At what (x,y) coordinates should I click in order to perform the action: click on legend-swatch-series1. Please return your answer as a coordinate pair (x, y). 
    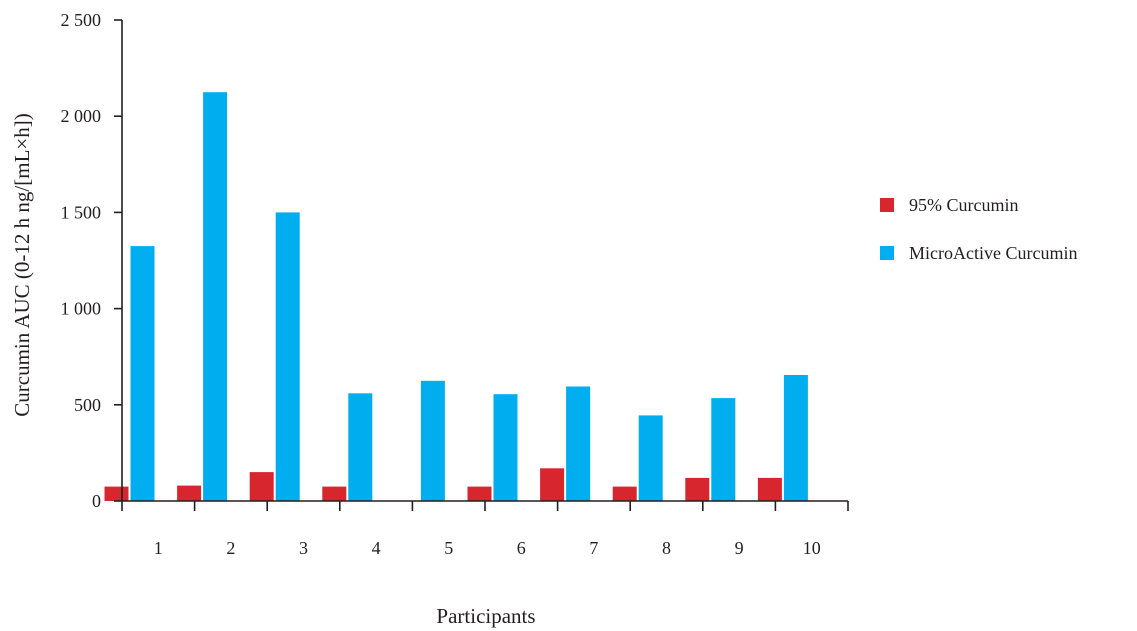
    Looking at the image, I should click on (887, 205).